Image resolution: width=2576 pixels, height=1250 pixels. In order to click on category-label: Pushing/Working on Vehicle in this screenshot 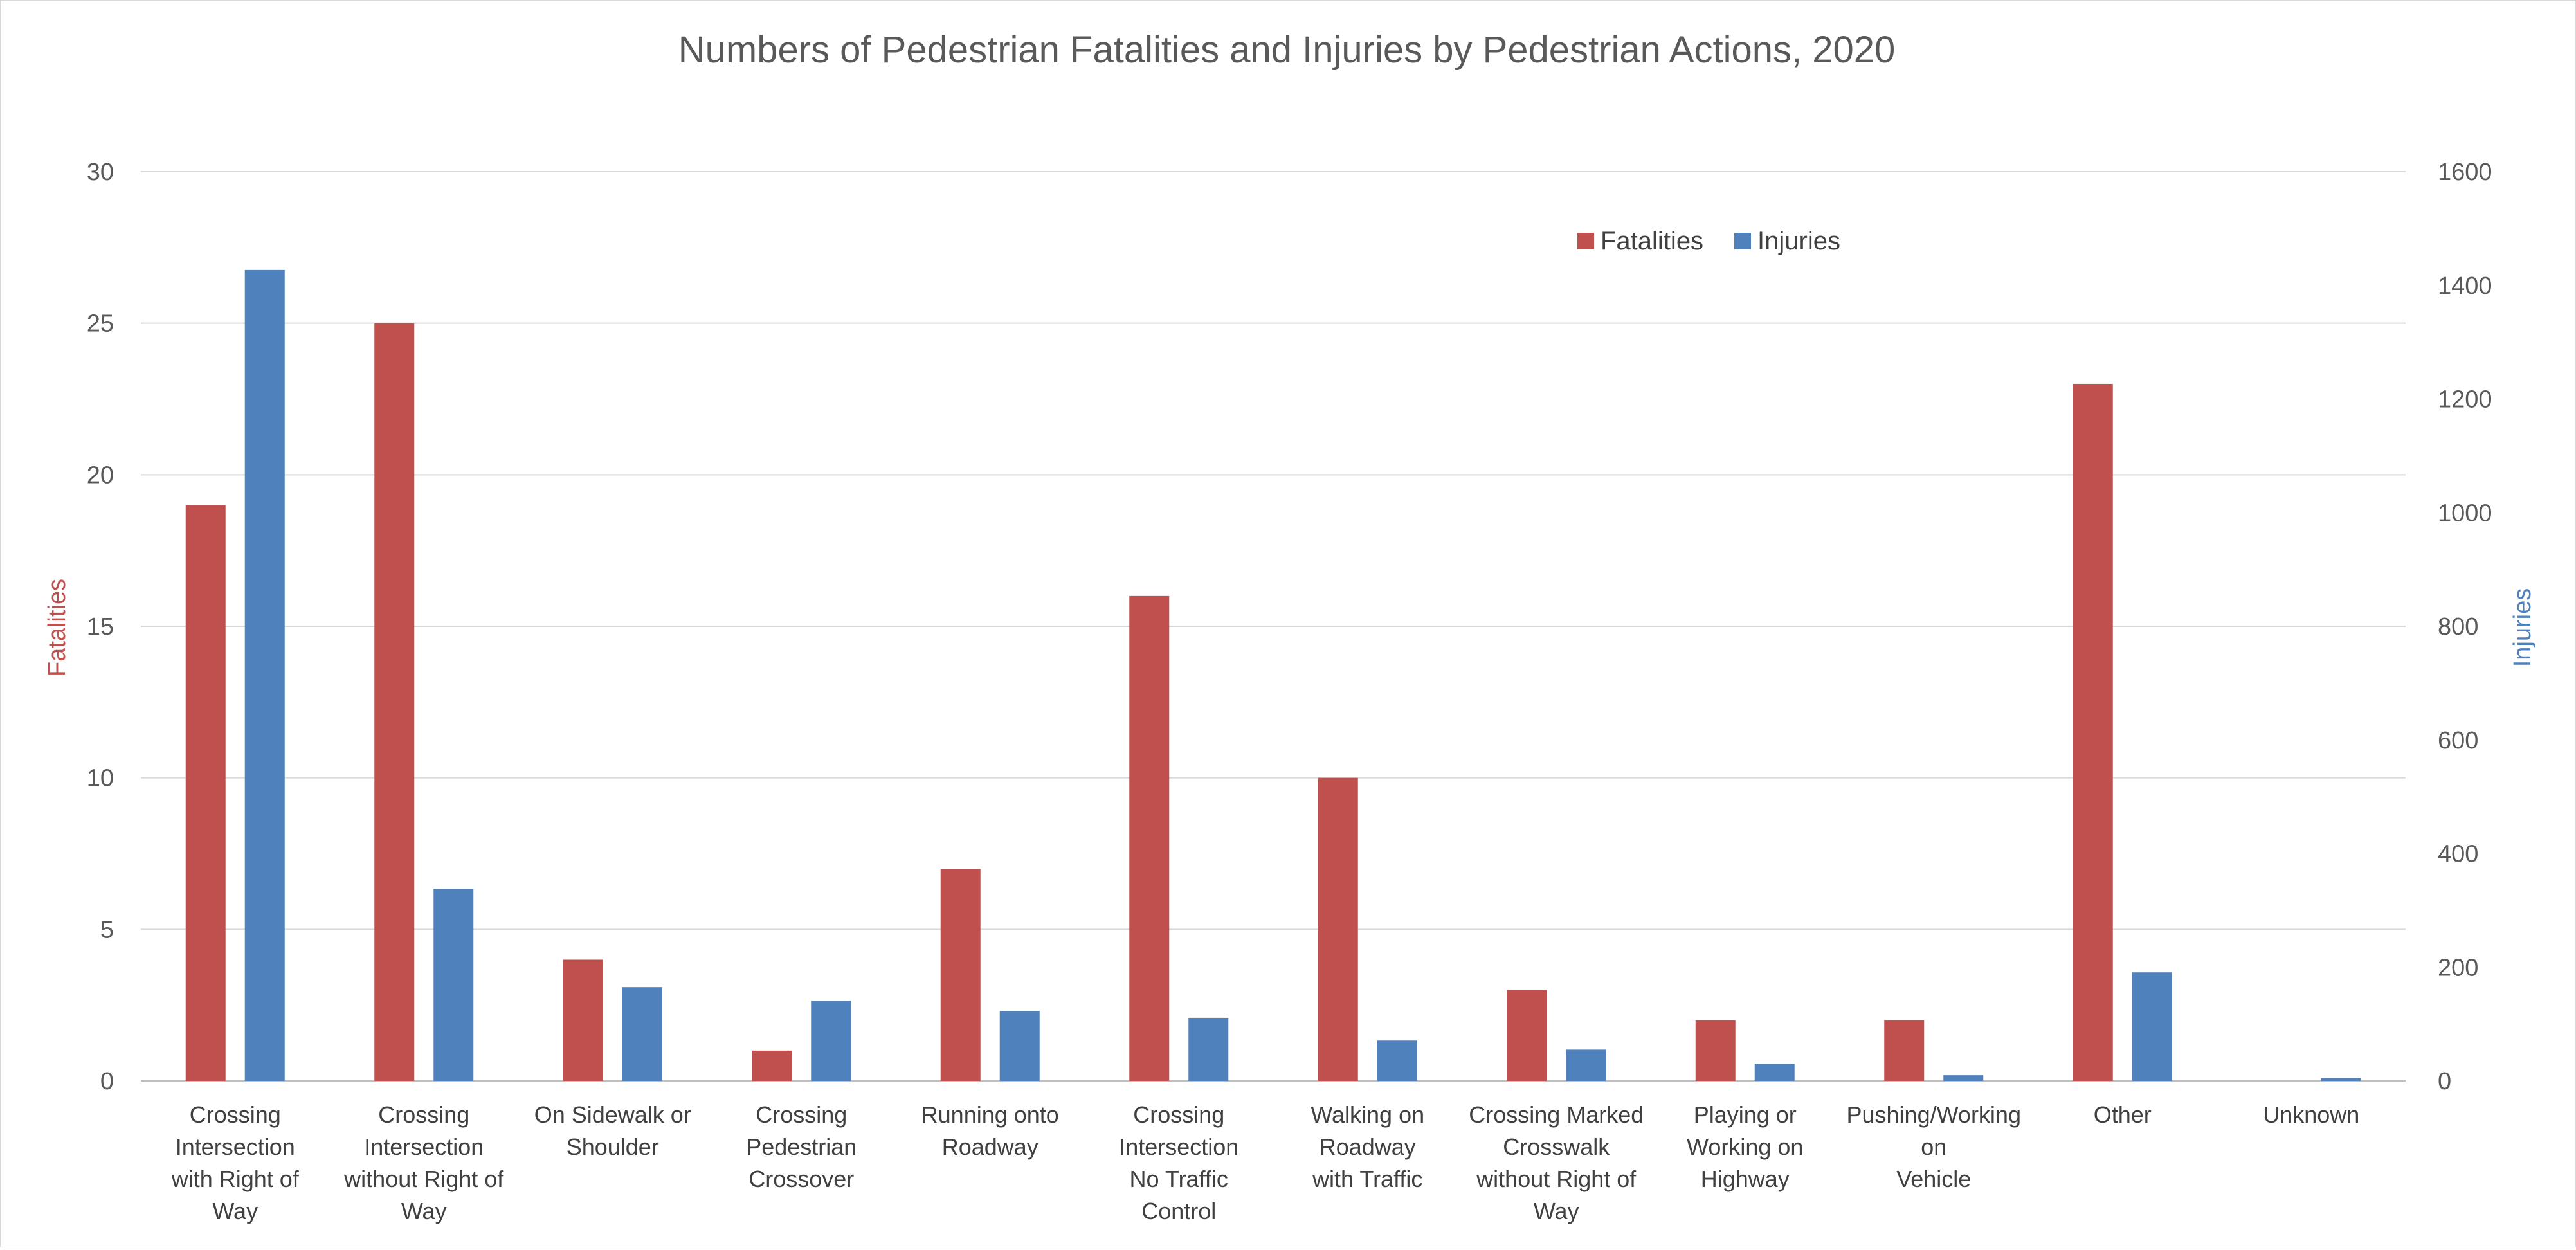, I will do `click(1934, 1146)`.